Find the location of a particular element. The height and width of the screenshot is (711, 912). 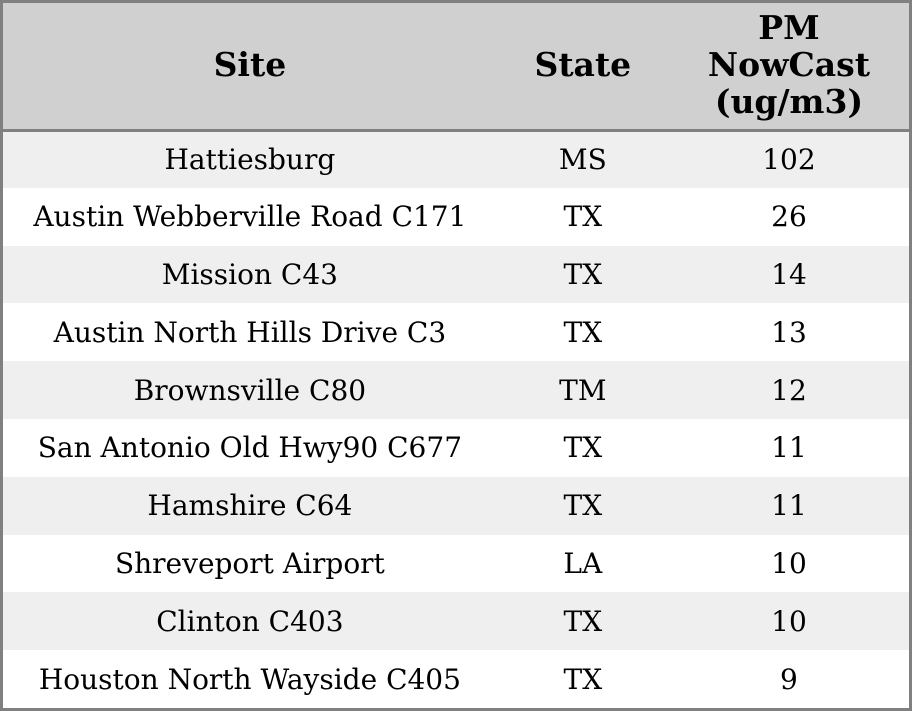

table-row: Hattiesburg MS 102 is located at coordinates (456, 159).